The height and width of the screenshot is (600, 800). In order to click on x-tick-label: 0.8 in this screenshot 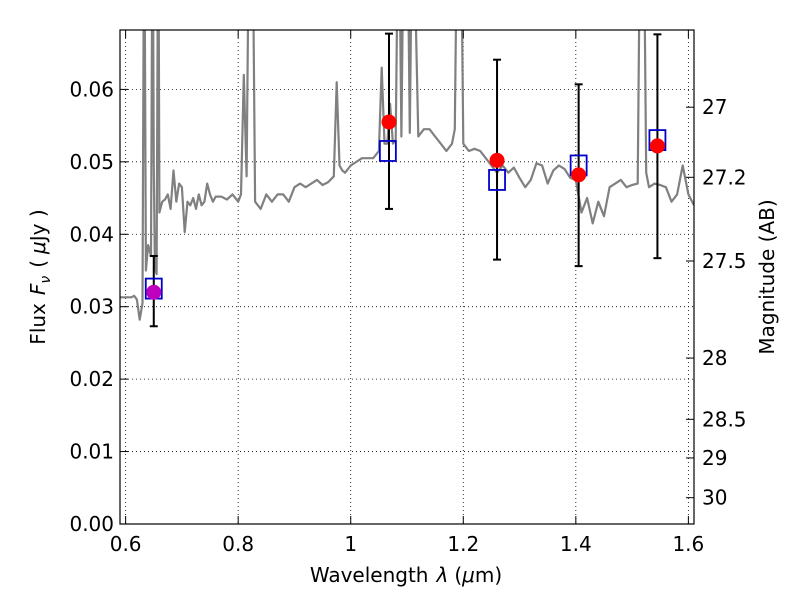, I will do `click(238, 544)`.